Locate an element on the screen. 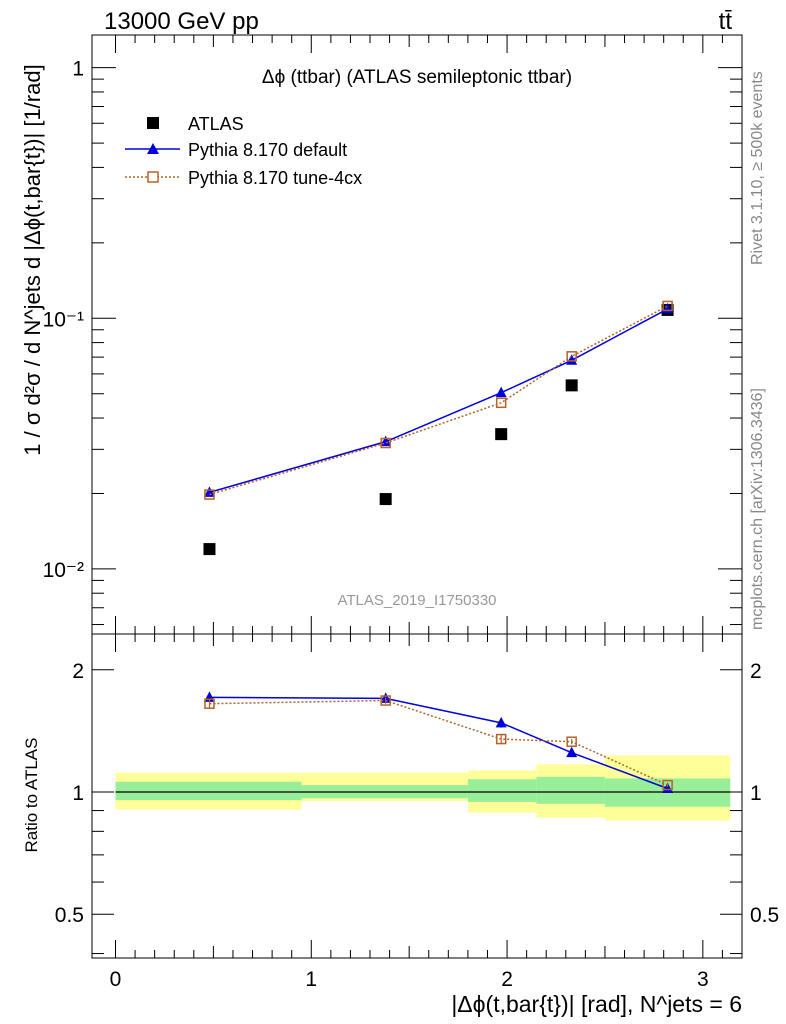 The width and height of the screenshot is (786, 1024). process-label: tt̄ is located at coordinates (726, 21).